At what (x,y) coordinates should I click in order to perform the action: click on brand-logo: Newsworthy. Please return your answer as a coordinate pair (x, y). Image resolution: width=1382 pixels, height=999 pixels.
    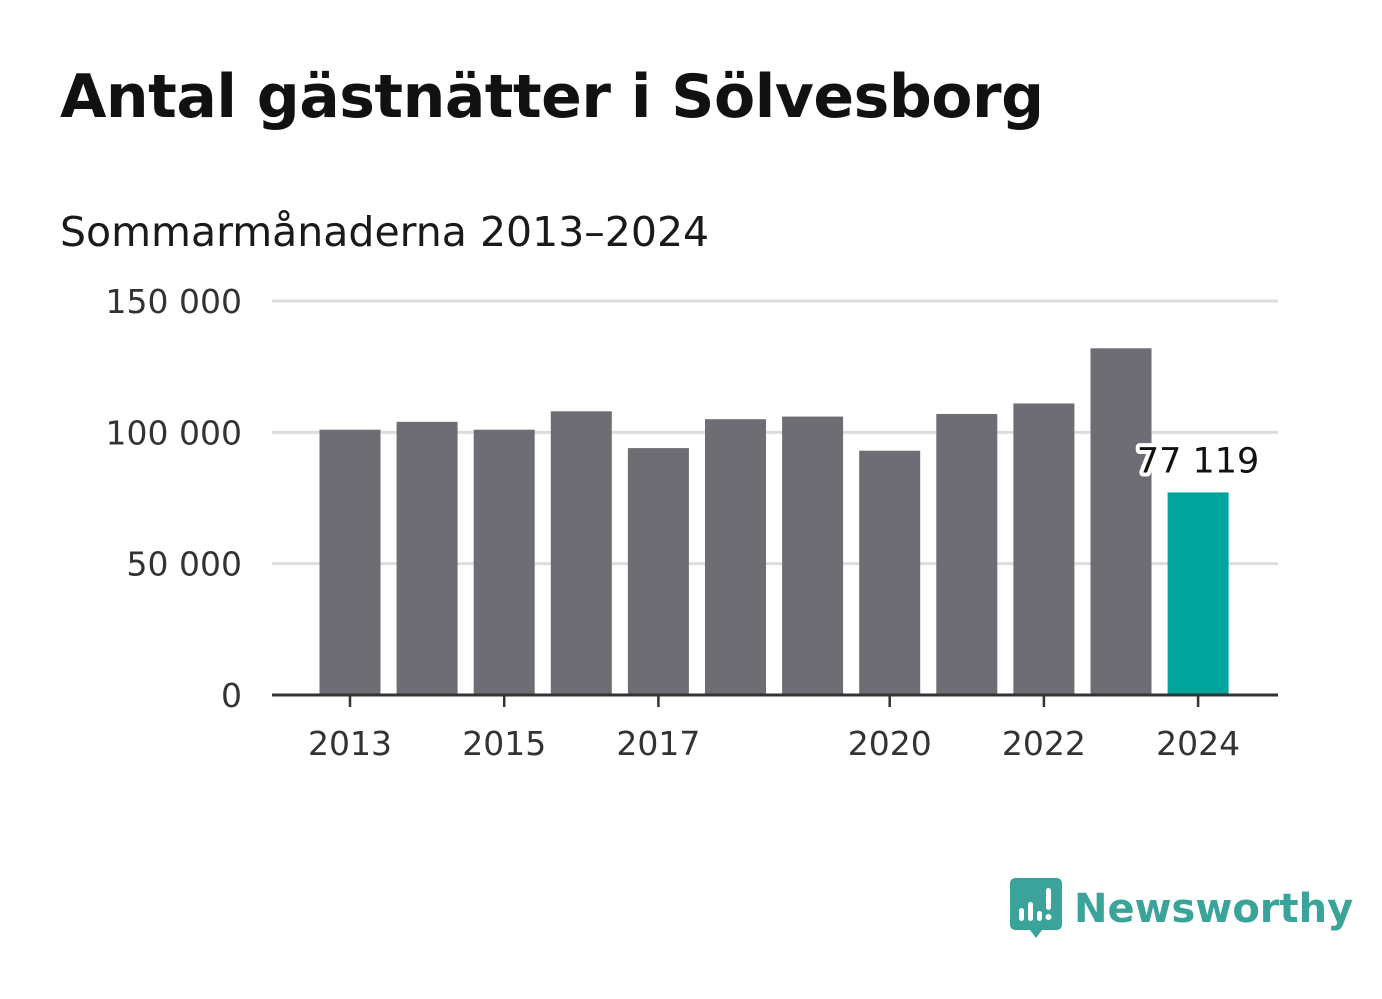
    Looking at the image, I should click on (1181, 909).